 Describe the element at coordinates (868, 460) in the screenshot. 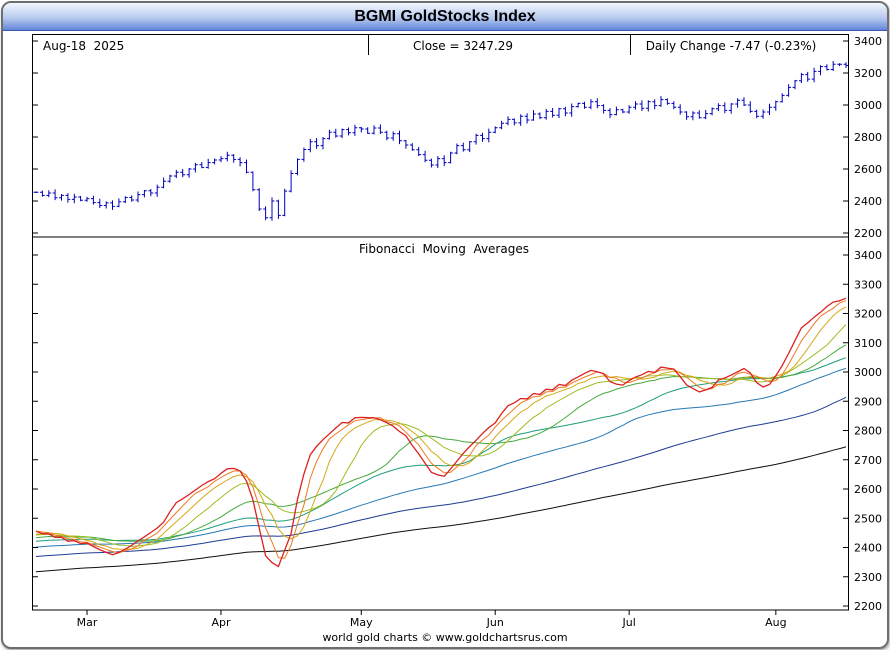

I see `y-tick-label: 2700` at that location.